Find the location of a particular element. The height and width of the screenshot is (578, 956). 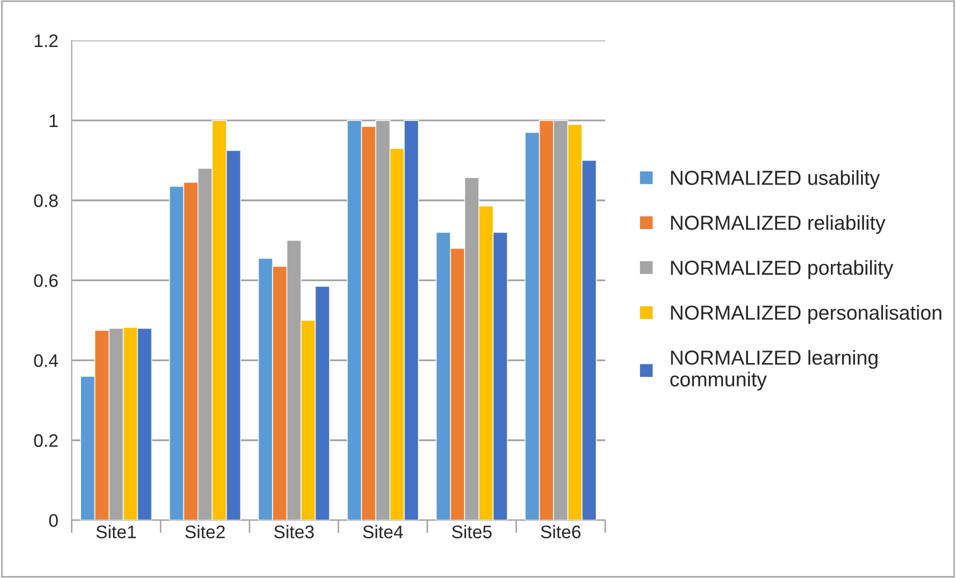

legend-label: NORMALIZED learning community is located at coordinates (774, 370).